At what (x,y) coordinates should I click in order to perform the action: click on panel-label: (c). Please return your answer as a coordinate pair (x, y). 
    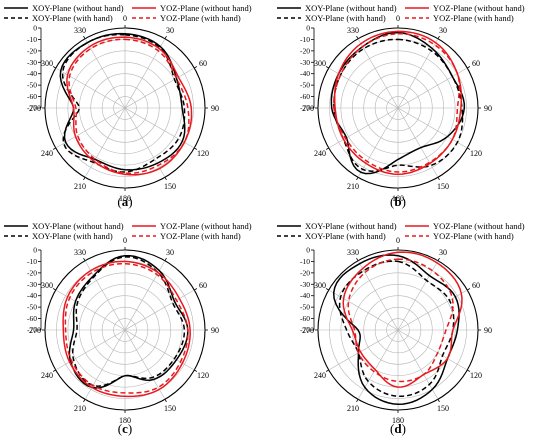
    Looking at the image, I should click on (125, 428).